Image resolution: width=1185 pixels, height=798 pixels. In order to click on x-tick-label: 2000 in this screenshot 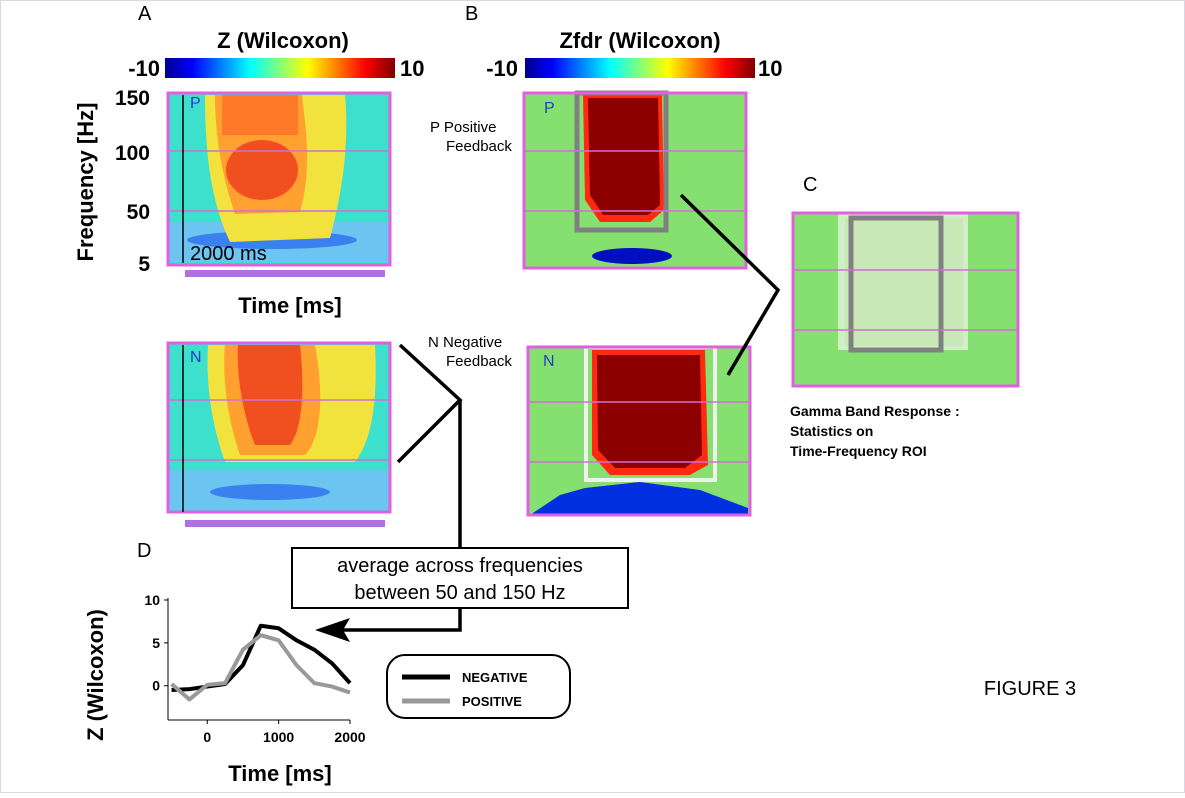, I will do `click(349, 737)`.